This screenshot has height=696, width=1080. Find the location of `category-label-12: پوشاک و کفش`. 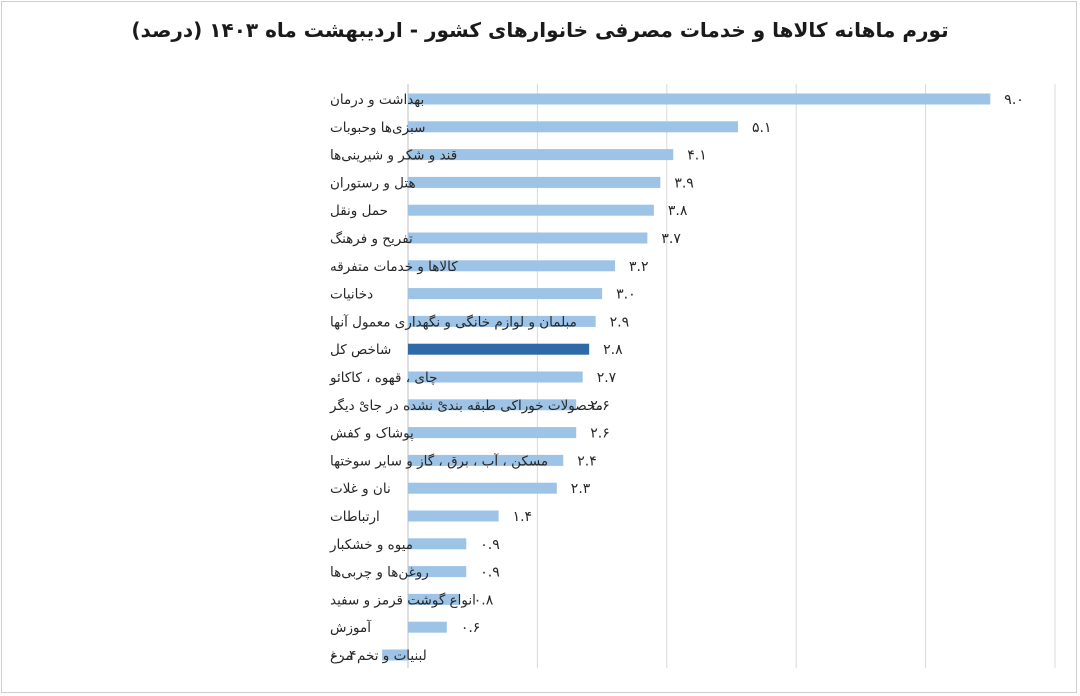

category-label-12: پوشاک و کفش is located at coordinates (372, 434).